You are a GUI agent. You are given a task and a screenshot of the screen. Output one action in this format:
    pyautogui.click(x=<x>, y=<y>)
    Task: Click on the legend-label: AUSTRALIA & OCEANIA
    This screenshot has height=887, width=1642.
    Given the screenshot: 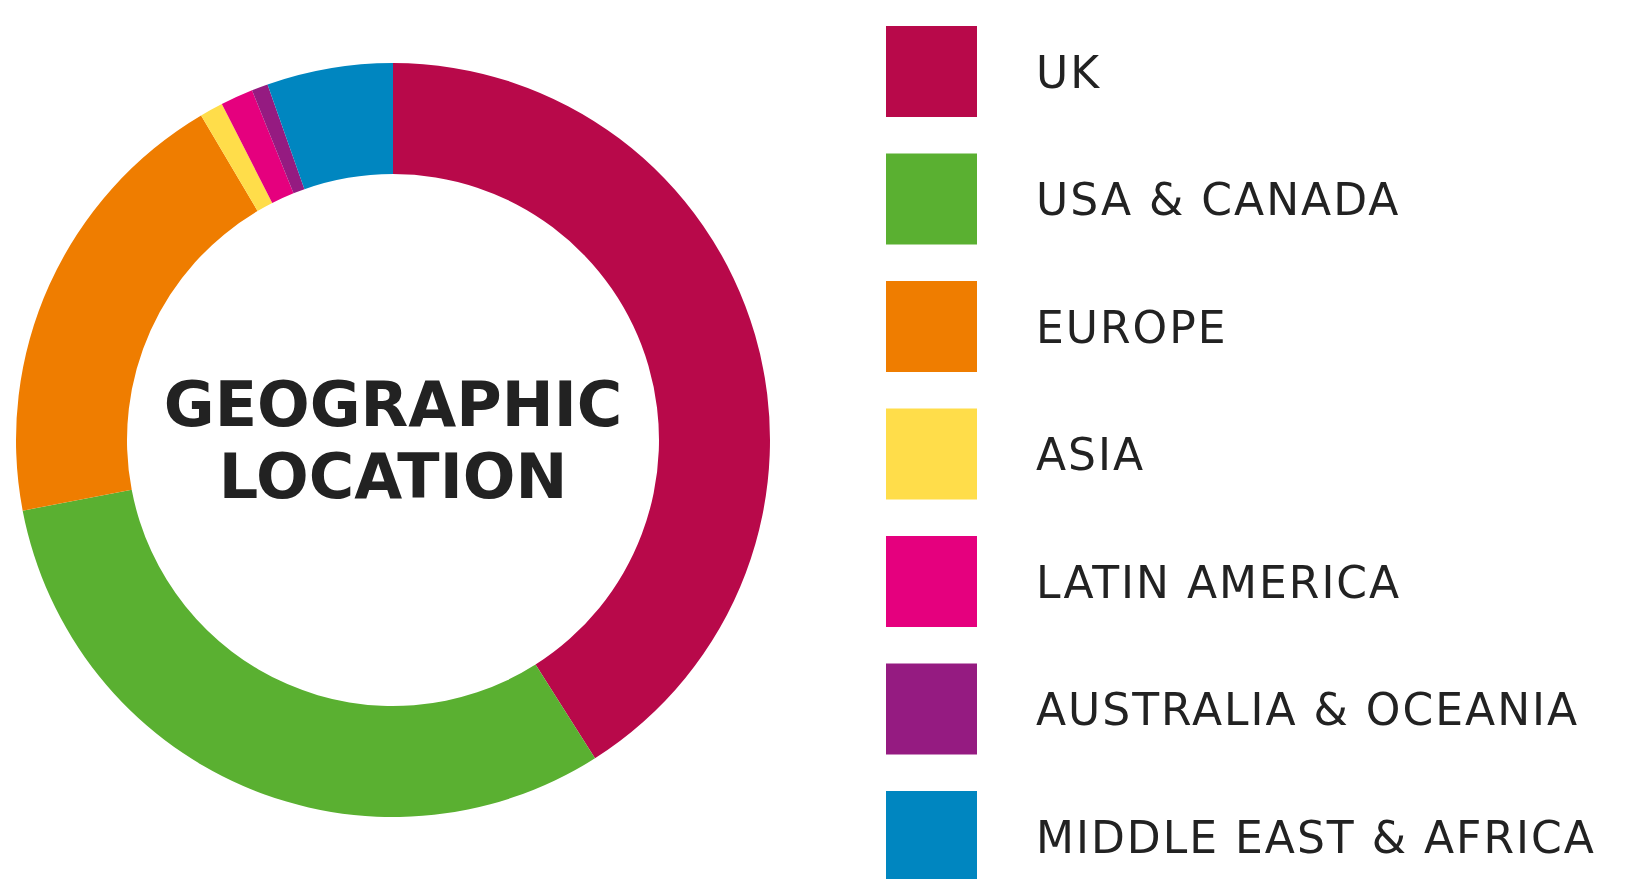 What is the action you would take?
    pyautogui.click(x=1308, y=709)
    